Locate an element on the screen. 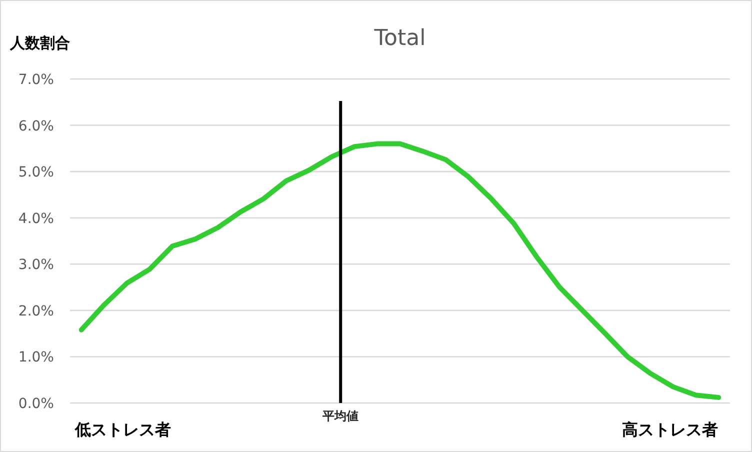 Image resolution: width=752 pixels, height=452 pixels. y-tick-label: 0.0% is located at coordinates (36, 404).